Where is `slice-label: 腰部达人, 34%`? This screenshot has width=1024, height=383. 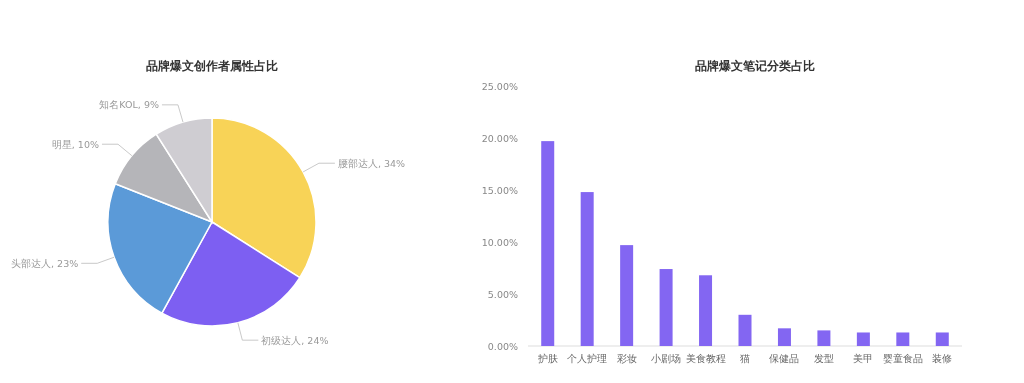
slice-label: 腰部达人, 34% is located at coordinates (371, 163).